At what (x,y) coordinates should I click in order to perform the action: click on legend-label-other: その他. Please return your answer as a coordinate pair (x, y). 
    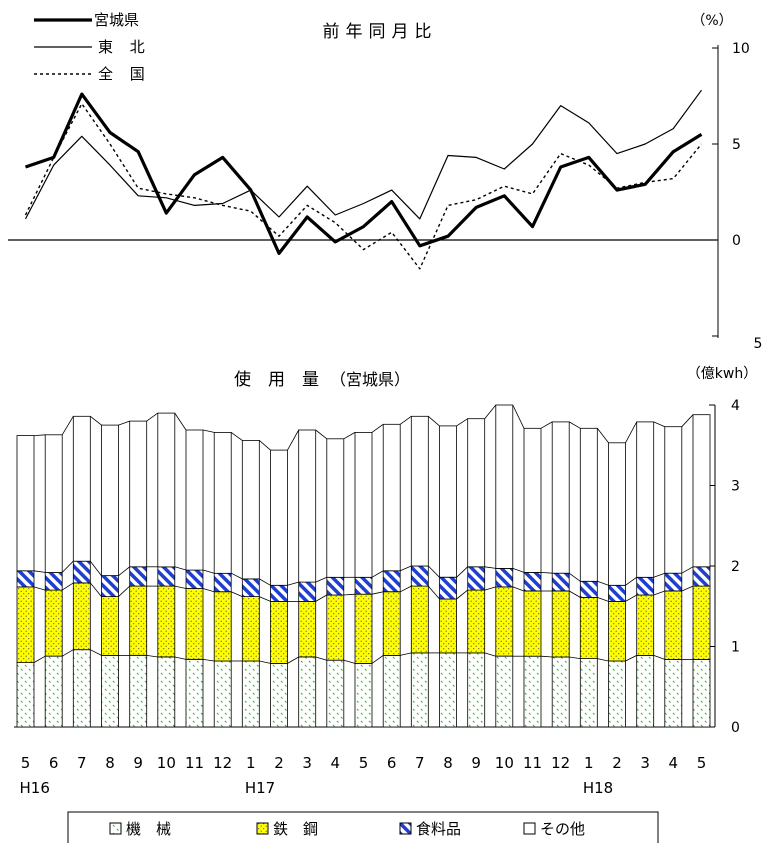
    Looking at the image, I should click on (562, 829).